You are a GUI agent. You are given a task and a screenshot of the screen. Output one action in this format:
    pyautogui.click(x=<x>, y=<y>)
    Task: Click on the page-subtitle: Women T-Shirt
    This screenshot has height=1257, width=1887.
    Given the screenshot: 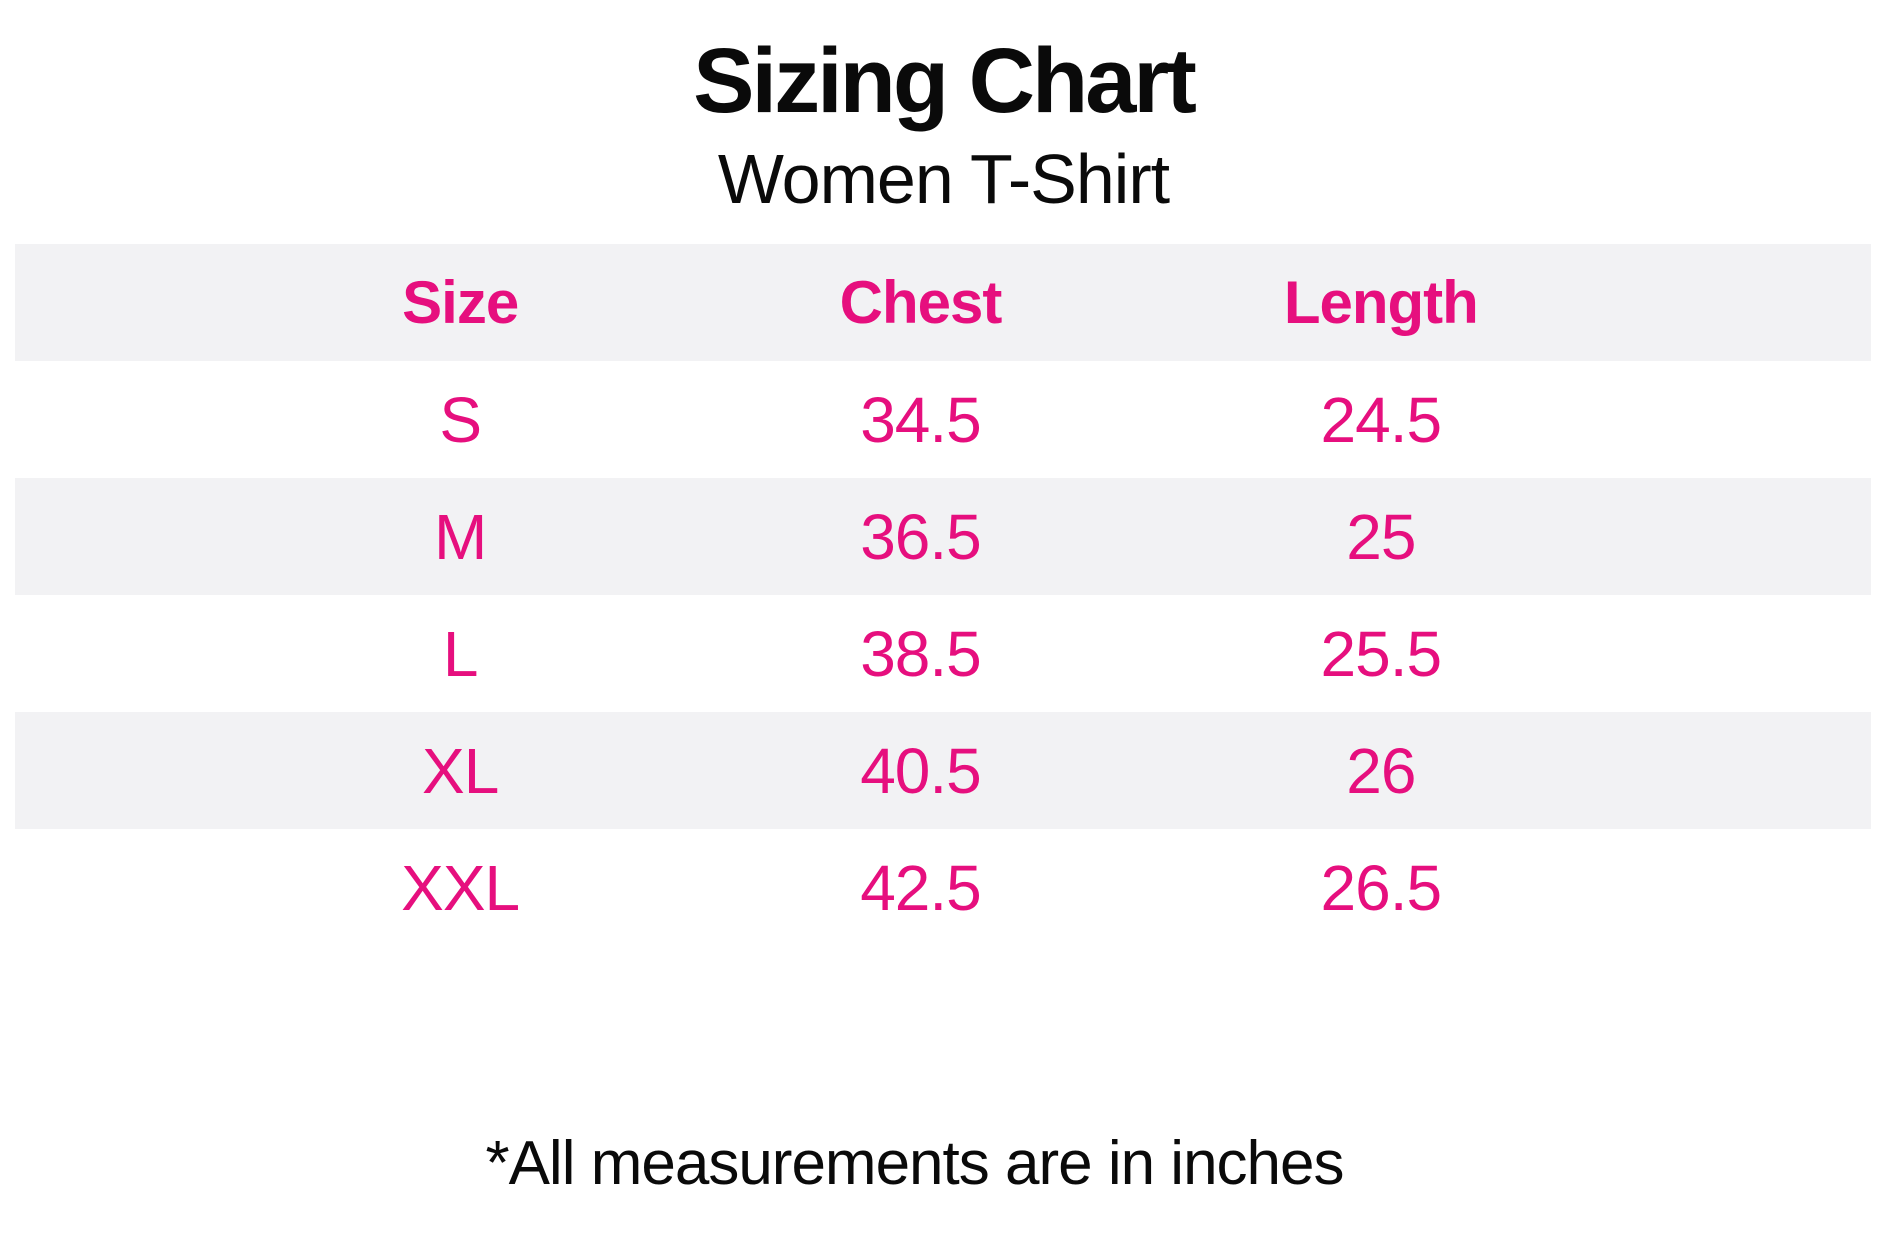 What is the action you would take?
    pyautogui.click(x=943, y=179)
    